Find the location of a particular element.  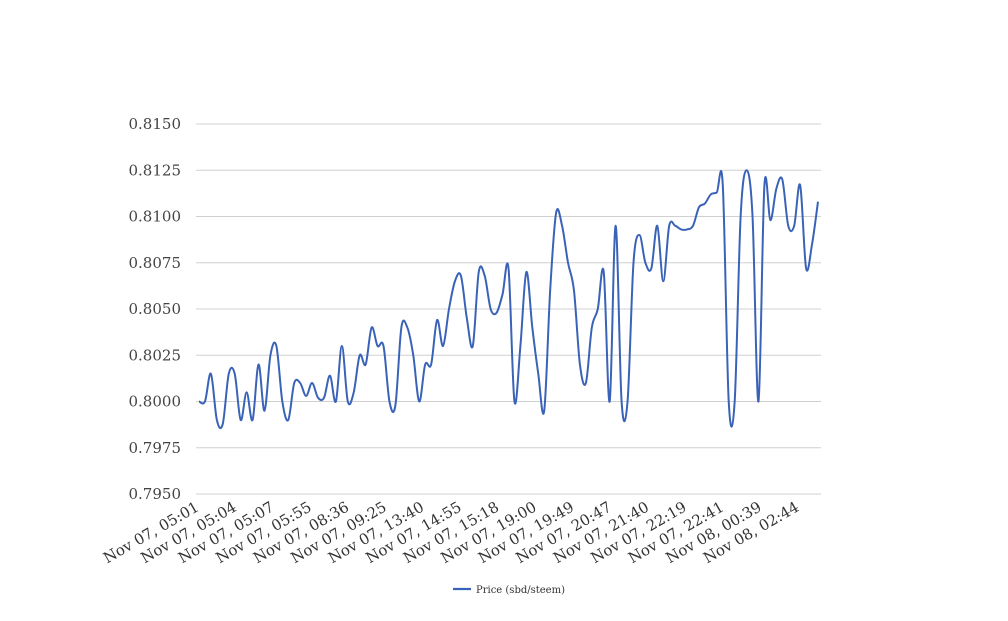

y-tick-label: 0.8000 is located at coordinates (155, 402).